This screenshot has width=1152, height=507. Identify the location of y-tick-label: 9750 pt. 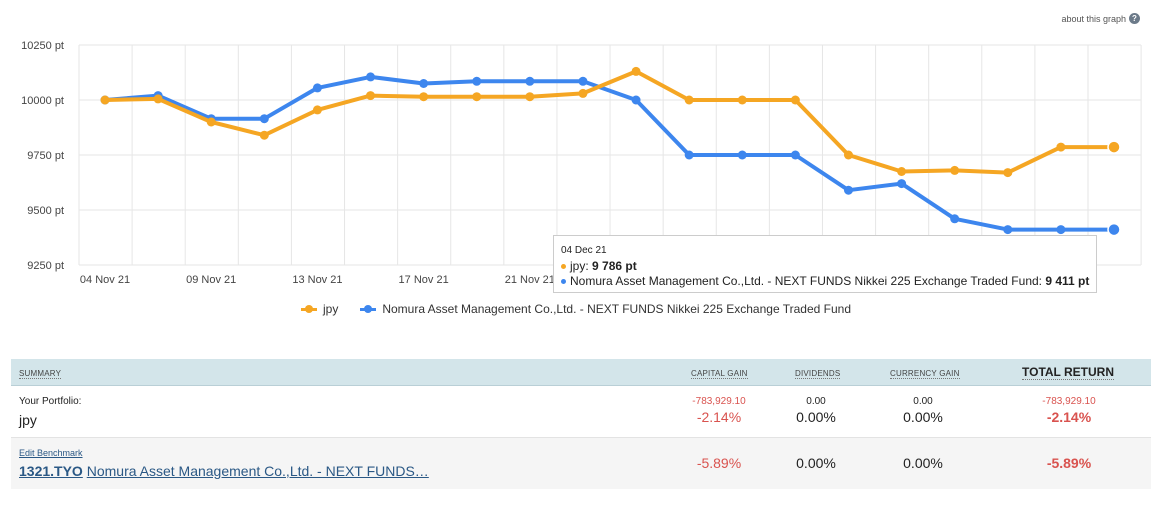
(45, 156).